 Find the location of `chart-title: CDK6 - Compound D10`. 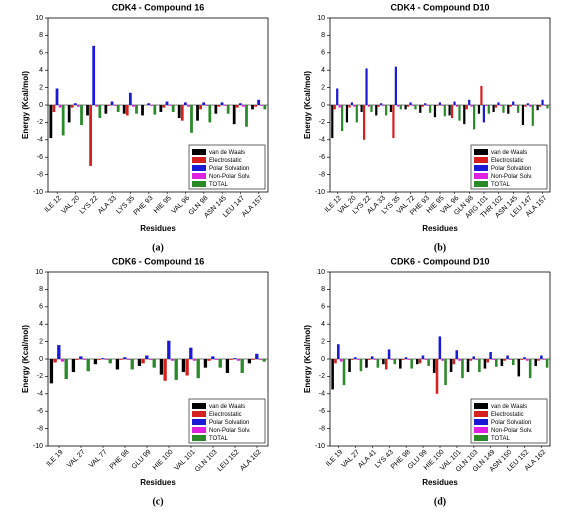

chart-title: CDK6 - Compound D10 is located at coordinates (440, 261).